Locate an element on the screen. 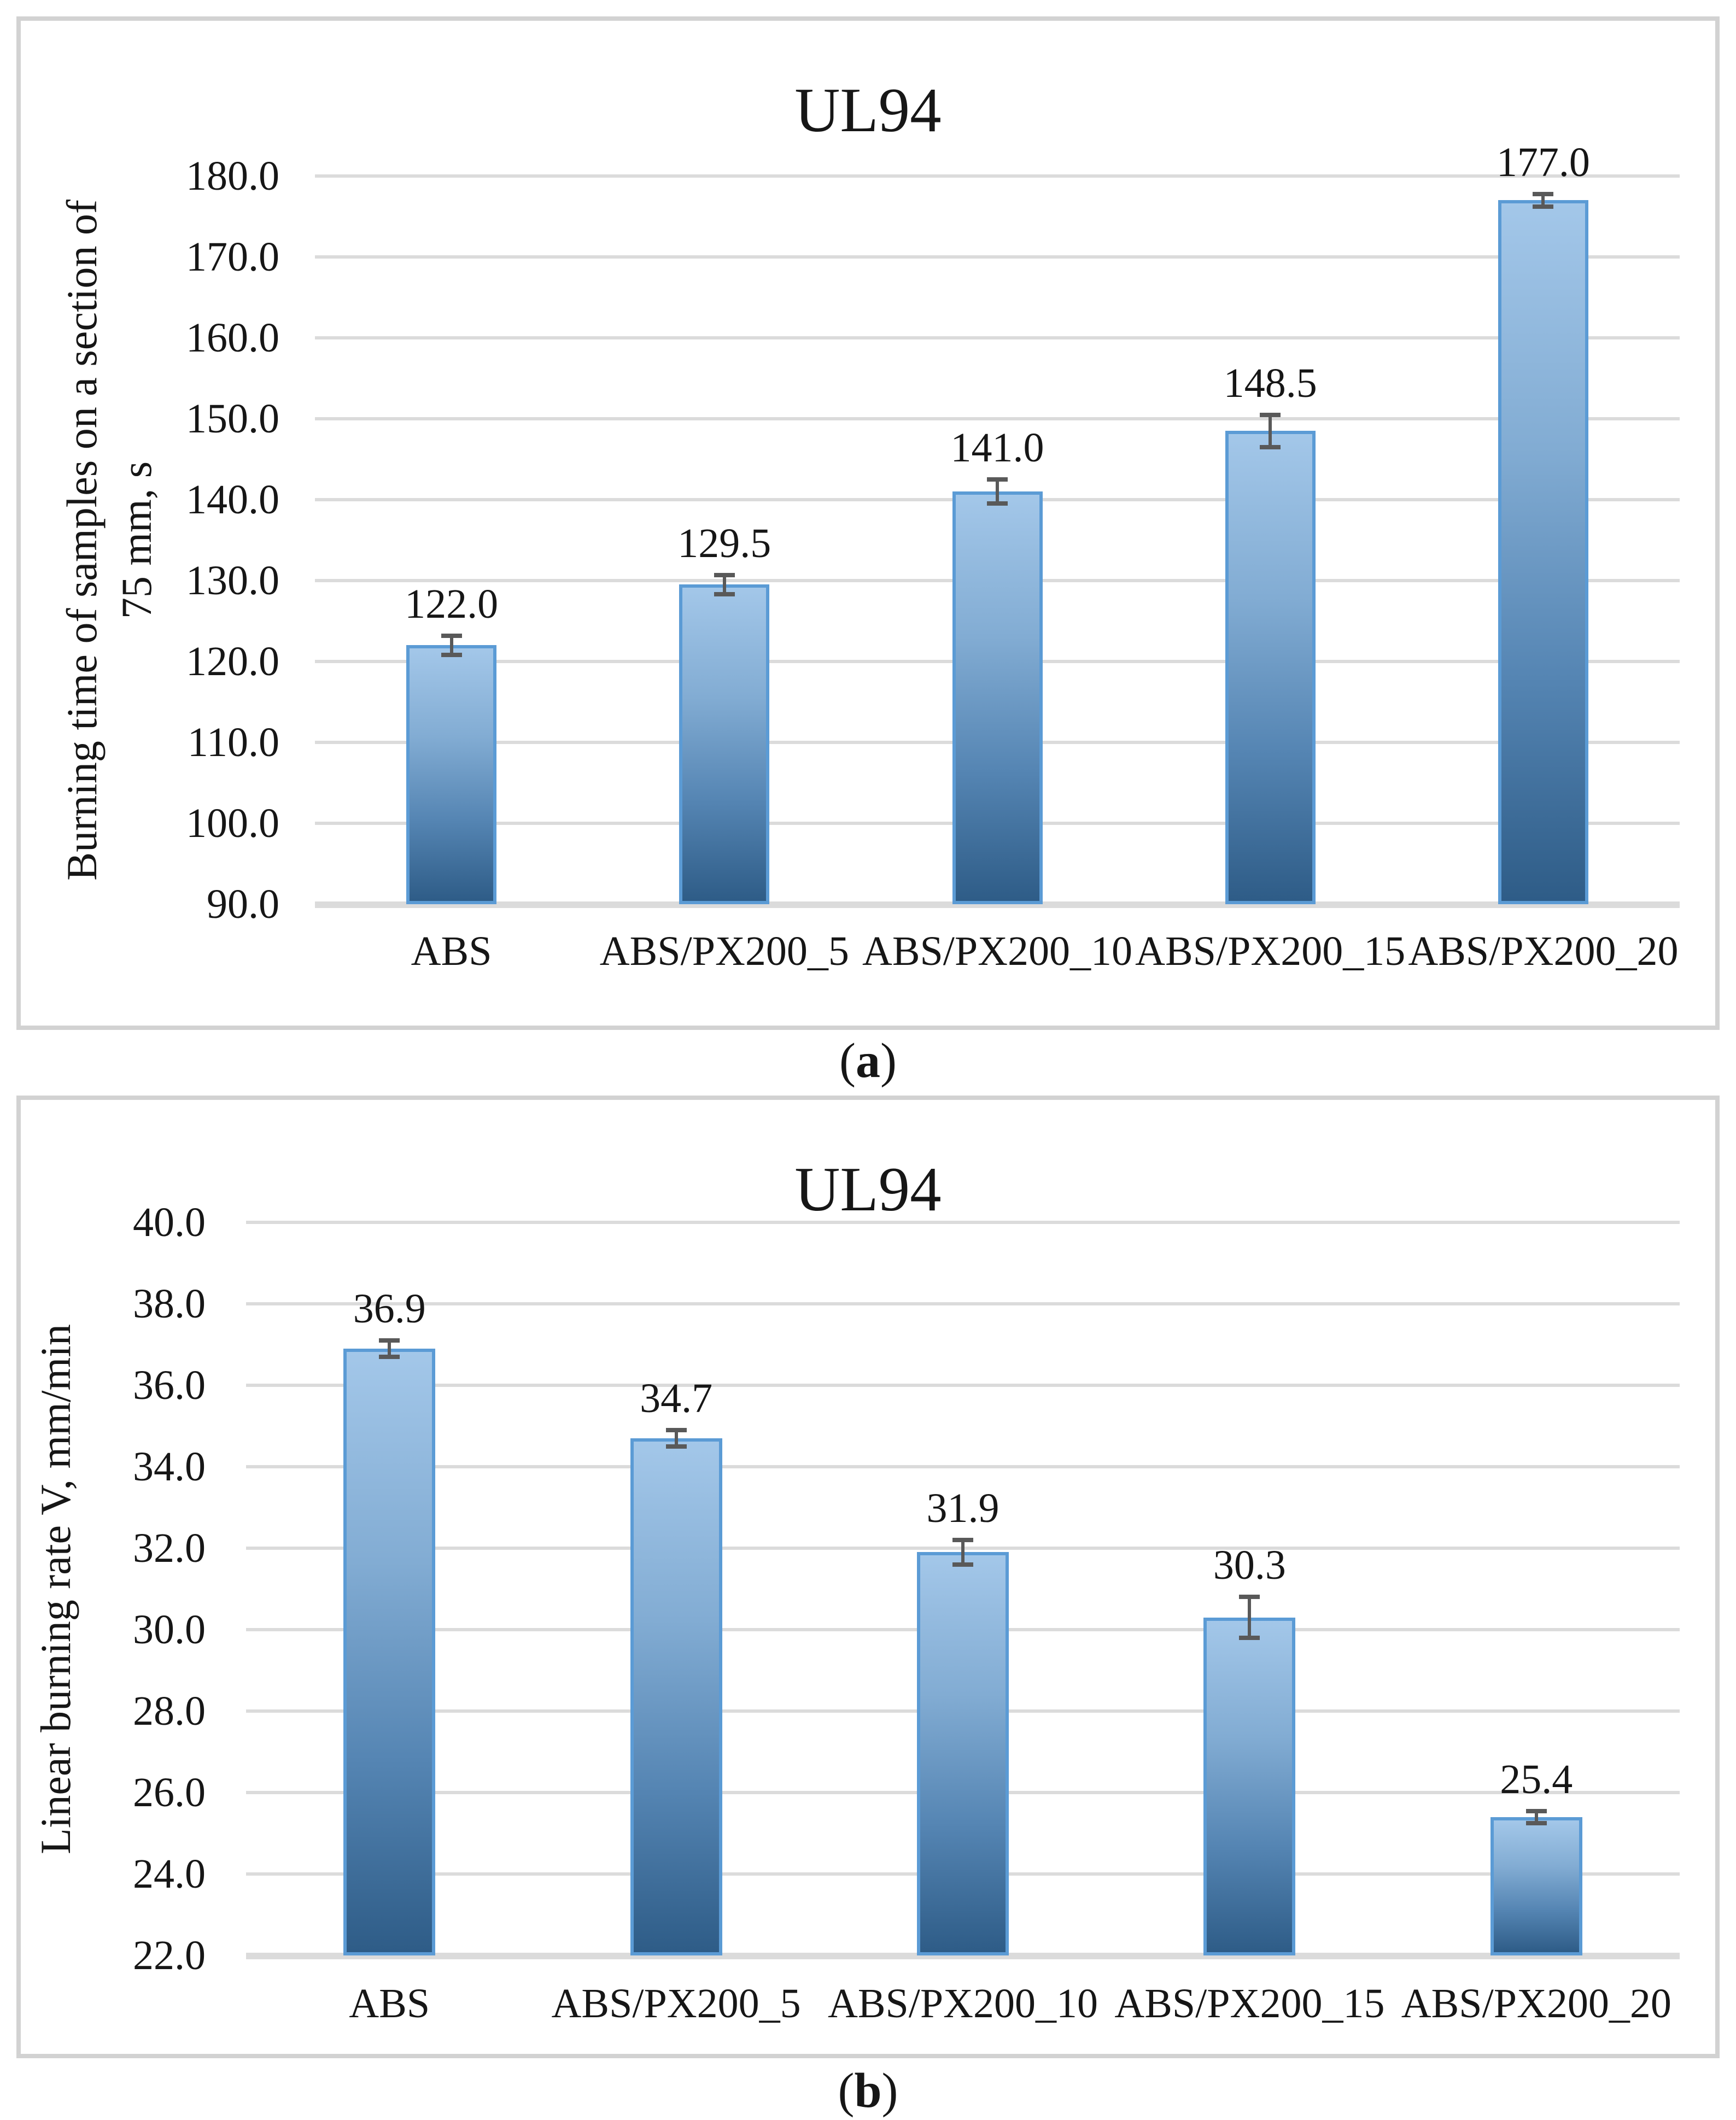 The width and height of the screenshot is (1736, 2120). y-tick-label: 24.0 is located at coordinates (169, 1874).